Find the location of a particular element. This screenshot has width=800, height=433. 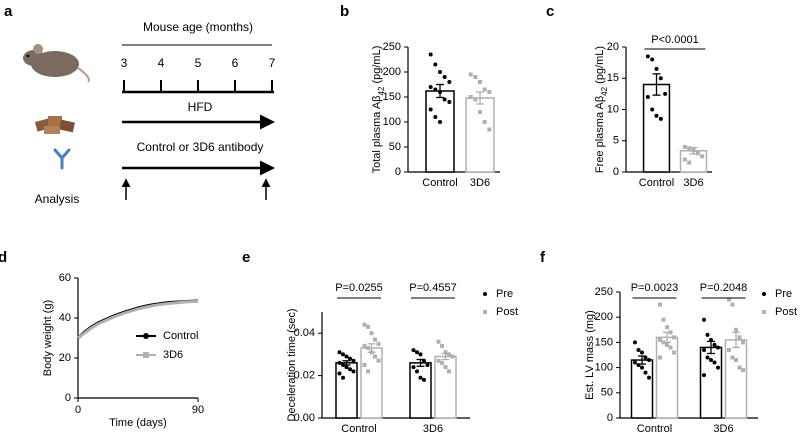

panel-letter: a is located at coordinates (8, 11).